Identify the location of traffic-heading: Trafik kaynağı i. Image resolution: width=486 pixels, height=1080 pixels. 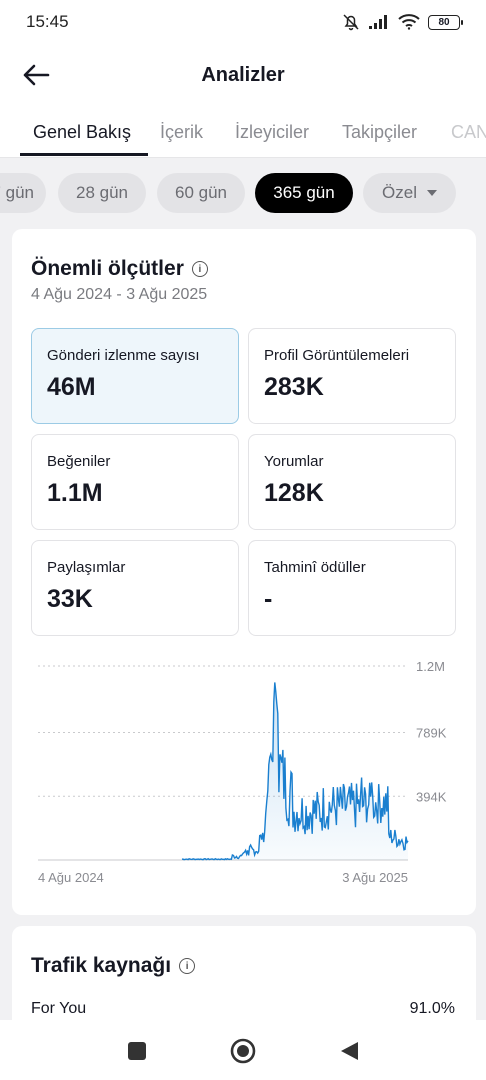
(113, 966).